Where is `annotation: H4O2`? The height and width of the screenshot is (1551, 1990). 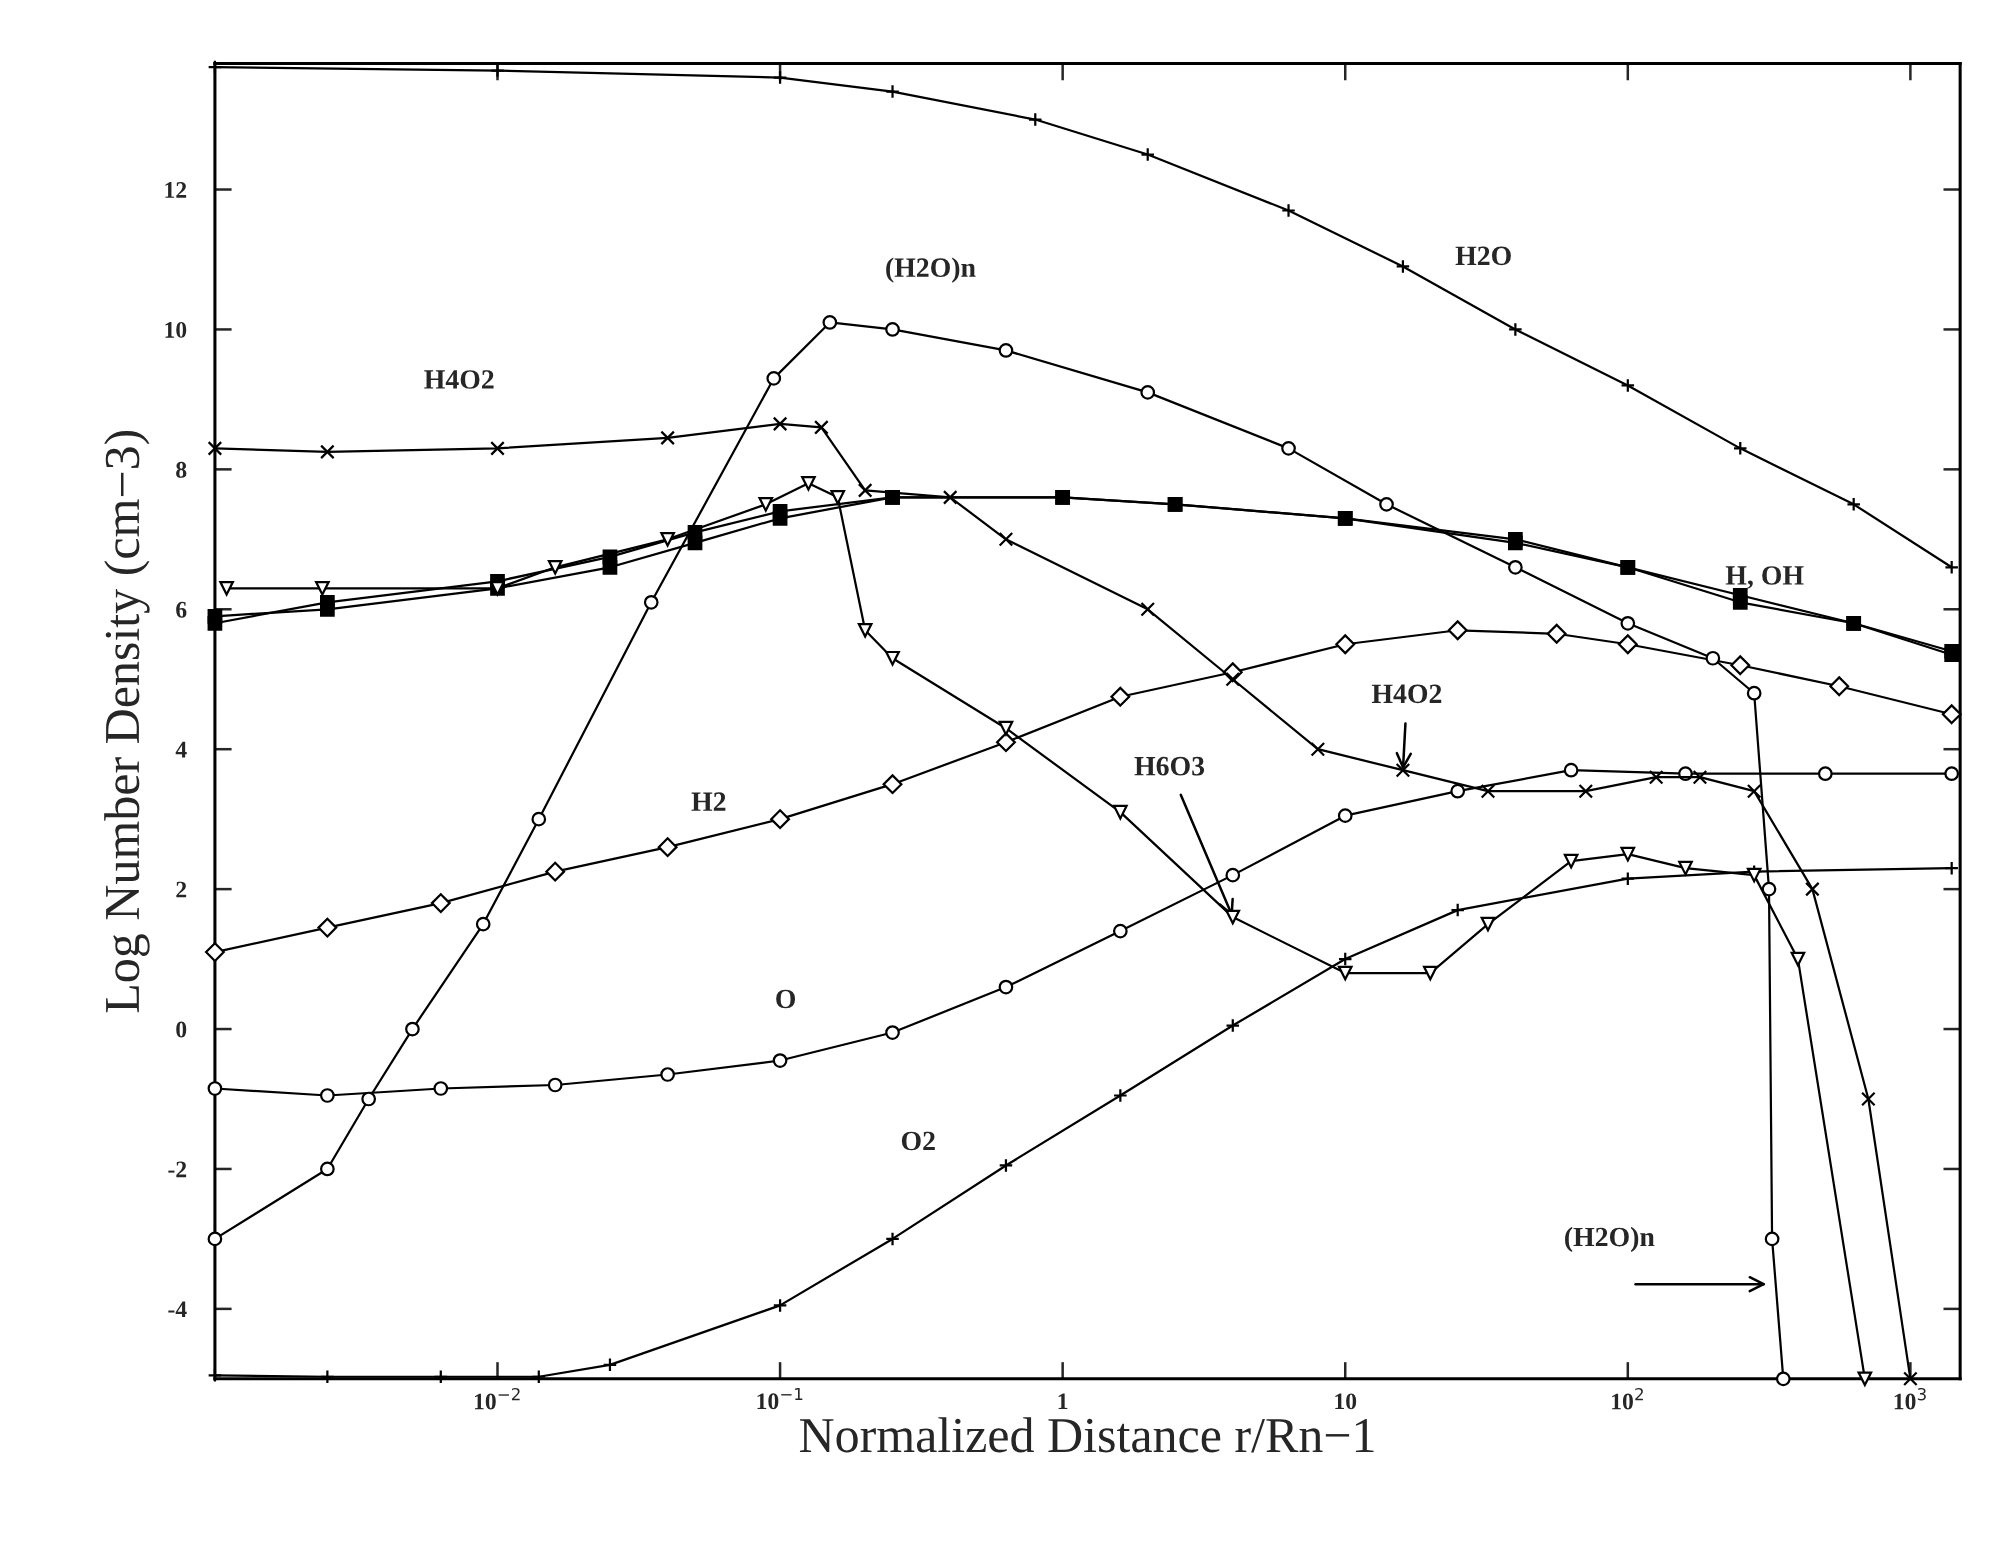
annotation: H4O2 is located at coordinates (1406, 694).